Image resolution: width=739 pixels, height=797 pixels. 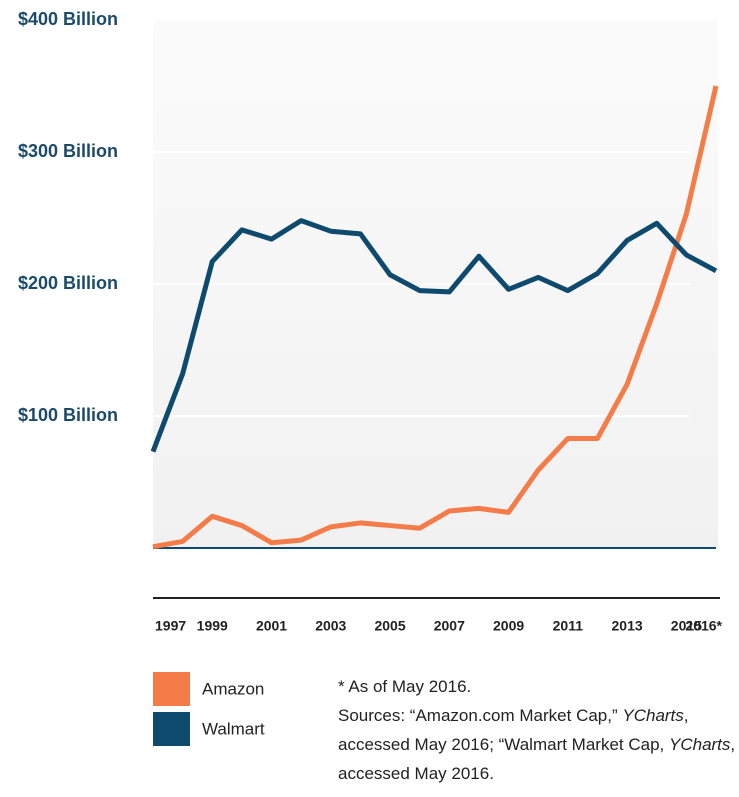 I want to click on x-tick-label: 2013, so click(x=627, y=626).